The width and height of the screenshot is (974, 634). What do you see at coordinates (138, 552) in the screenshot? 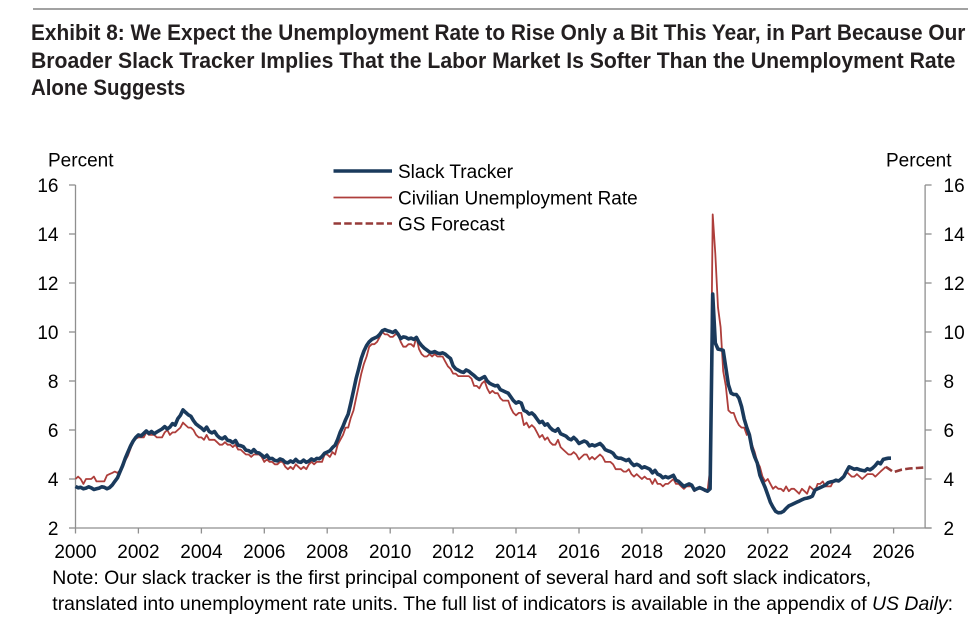
I see `svg-text: 2002` at bounding box center [138, 552].